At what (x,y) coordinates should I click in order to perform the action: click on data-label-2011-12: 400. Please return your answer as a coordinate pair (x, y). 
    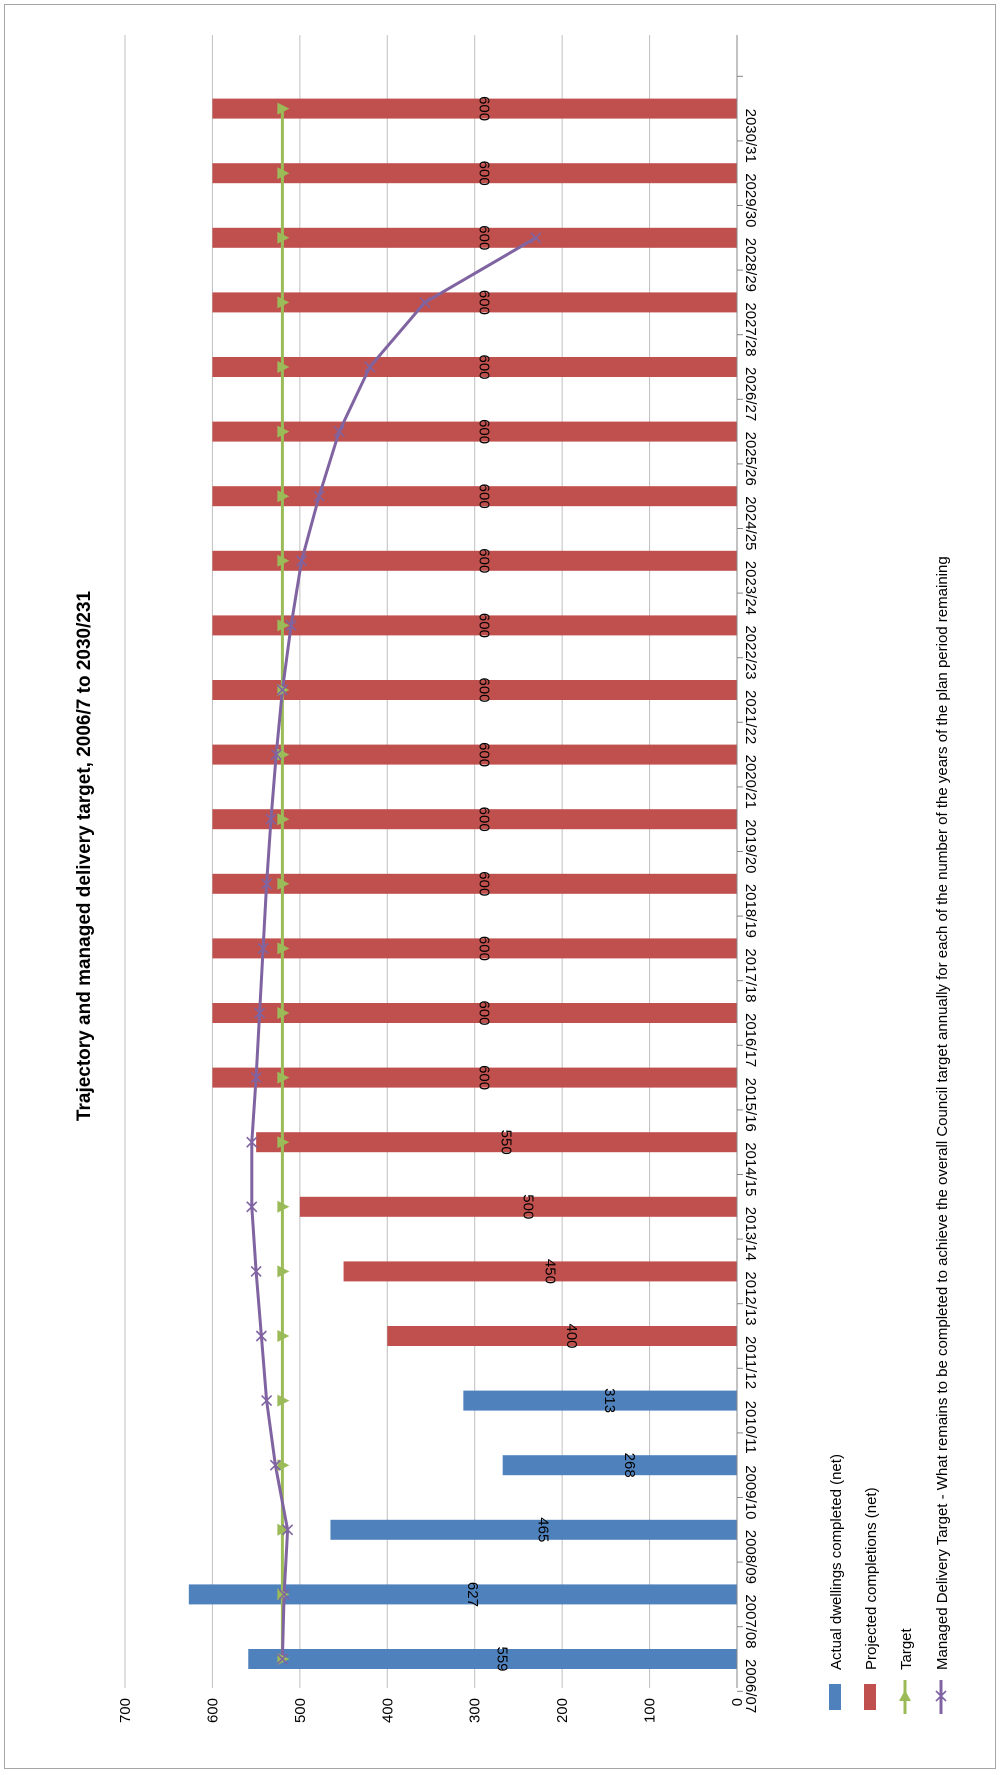
    Looking at the image, I should click on (571, 1335).